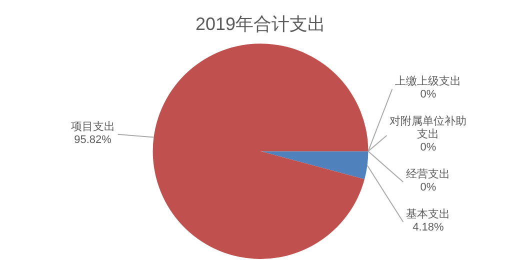 The width and height of the screenshot is (521, 277). What do you see at coordinates (428, 128) in the screenshot?
I see `category-label: 对附属单位补助支出` at bounding box center [428, 128].